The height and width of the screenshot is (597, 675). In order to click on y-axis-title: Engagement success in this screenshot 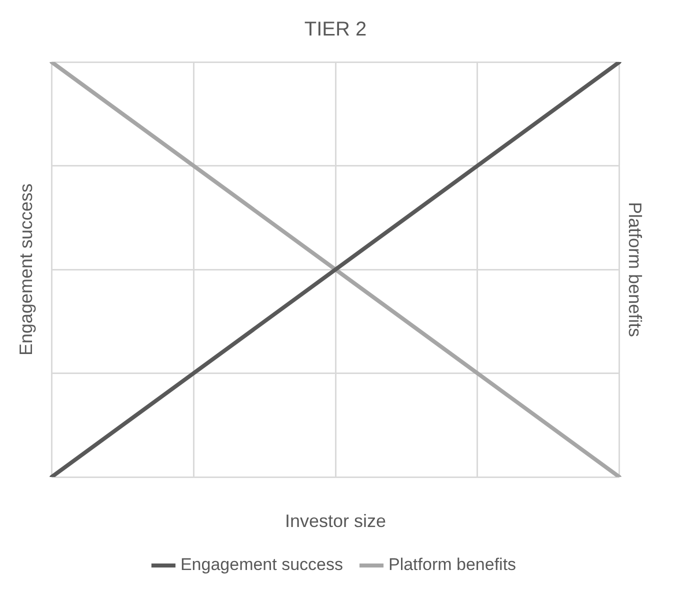, I will do `click(26, 269)`.